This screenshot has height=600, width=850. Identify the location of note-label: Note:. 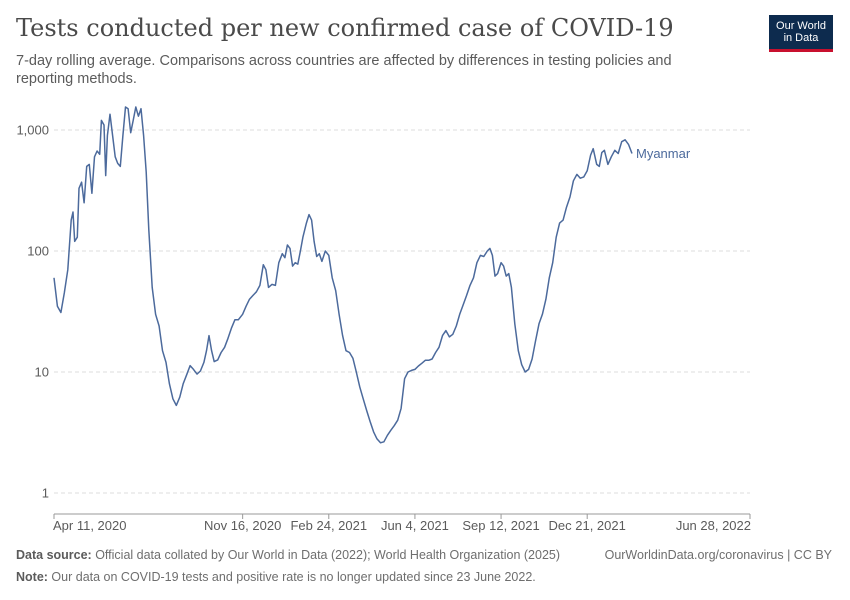
(32, 577).